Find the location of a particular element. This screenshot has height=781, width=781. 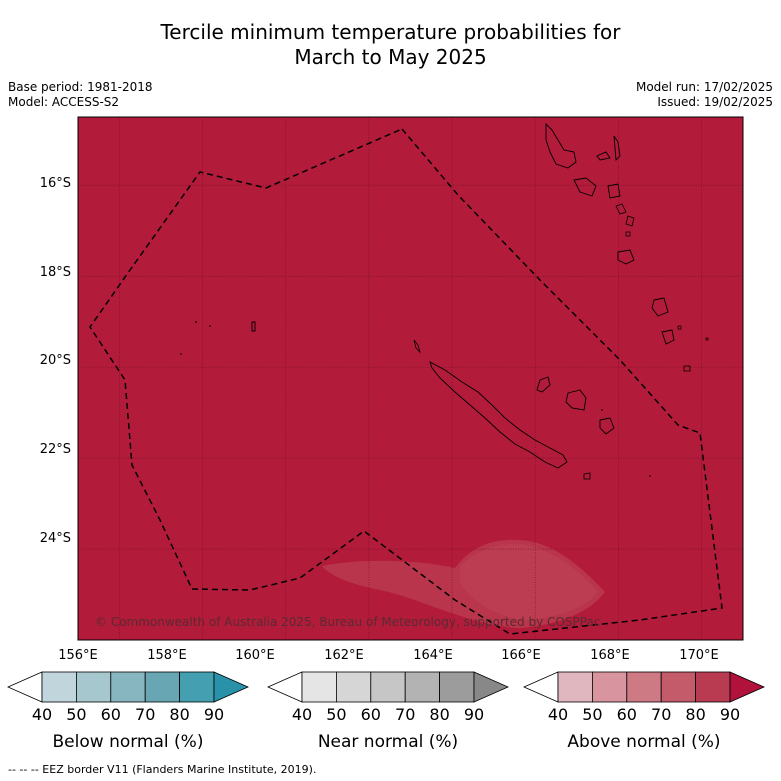

chesterfield-reef-coastline is located at coordinates (253, 326).